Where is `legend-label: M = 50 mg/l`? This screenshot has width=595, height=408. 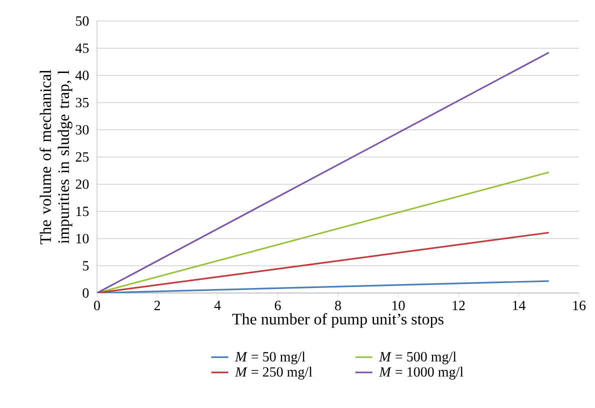
legend-label: M = 50 mg/l is located at coordinates (270, 358).